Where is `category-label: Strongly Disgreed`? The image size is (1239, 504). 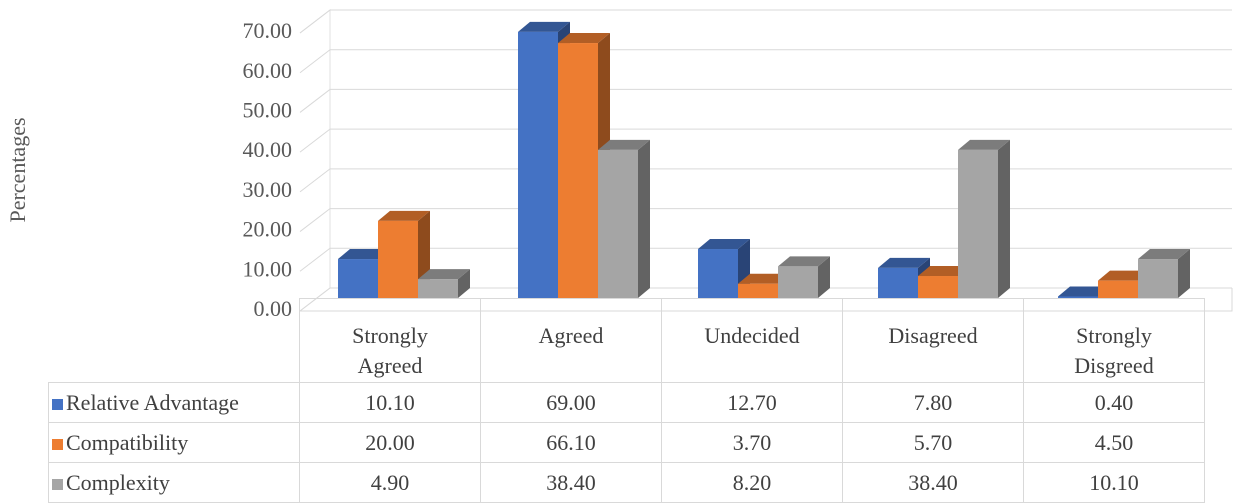 category-label: Strongly Disgreed is located at coordinates (1114, 350).